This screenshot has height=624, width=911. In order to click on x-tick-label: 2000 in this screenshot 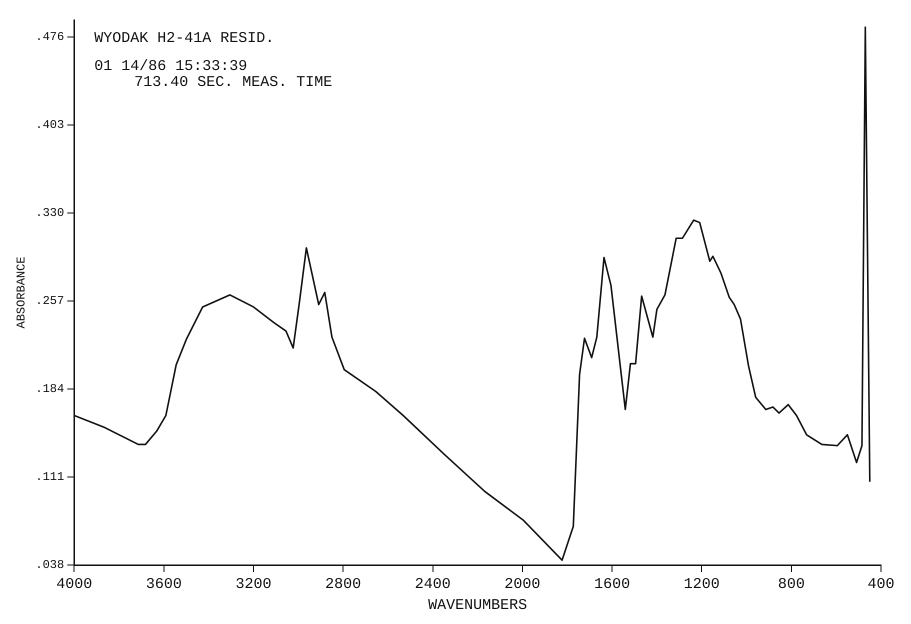, I will do `click(522, 584)`.